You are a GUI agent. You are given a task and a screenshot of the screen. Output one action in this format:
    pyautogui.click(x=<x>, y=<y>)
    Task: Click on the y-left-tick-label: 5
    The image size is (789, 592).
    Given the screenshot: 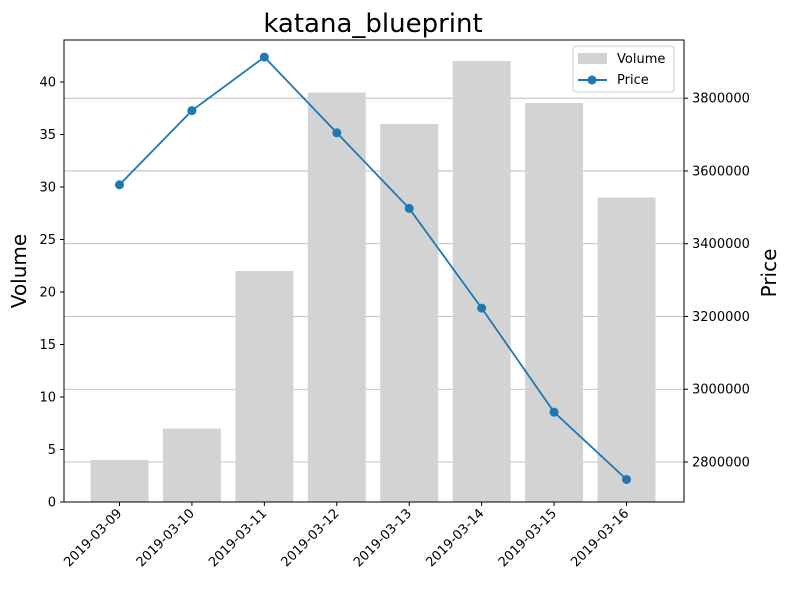 What is the action you would take?
    pyautogui.click(x=52, y=450)
    